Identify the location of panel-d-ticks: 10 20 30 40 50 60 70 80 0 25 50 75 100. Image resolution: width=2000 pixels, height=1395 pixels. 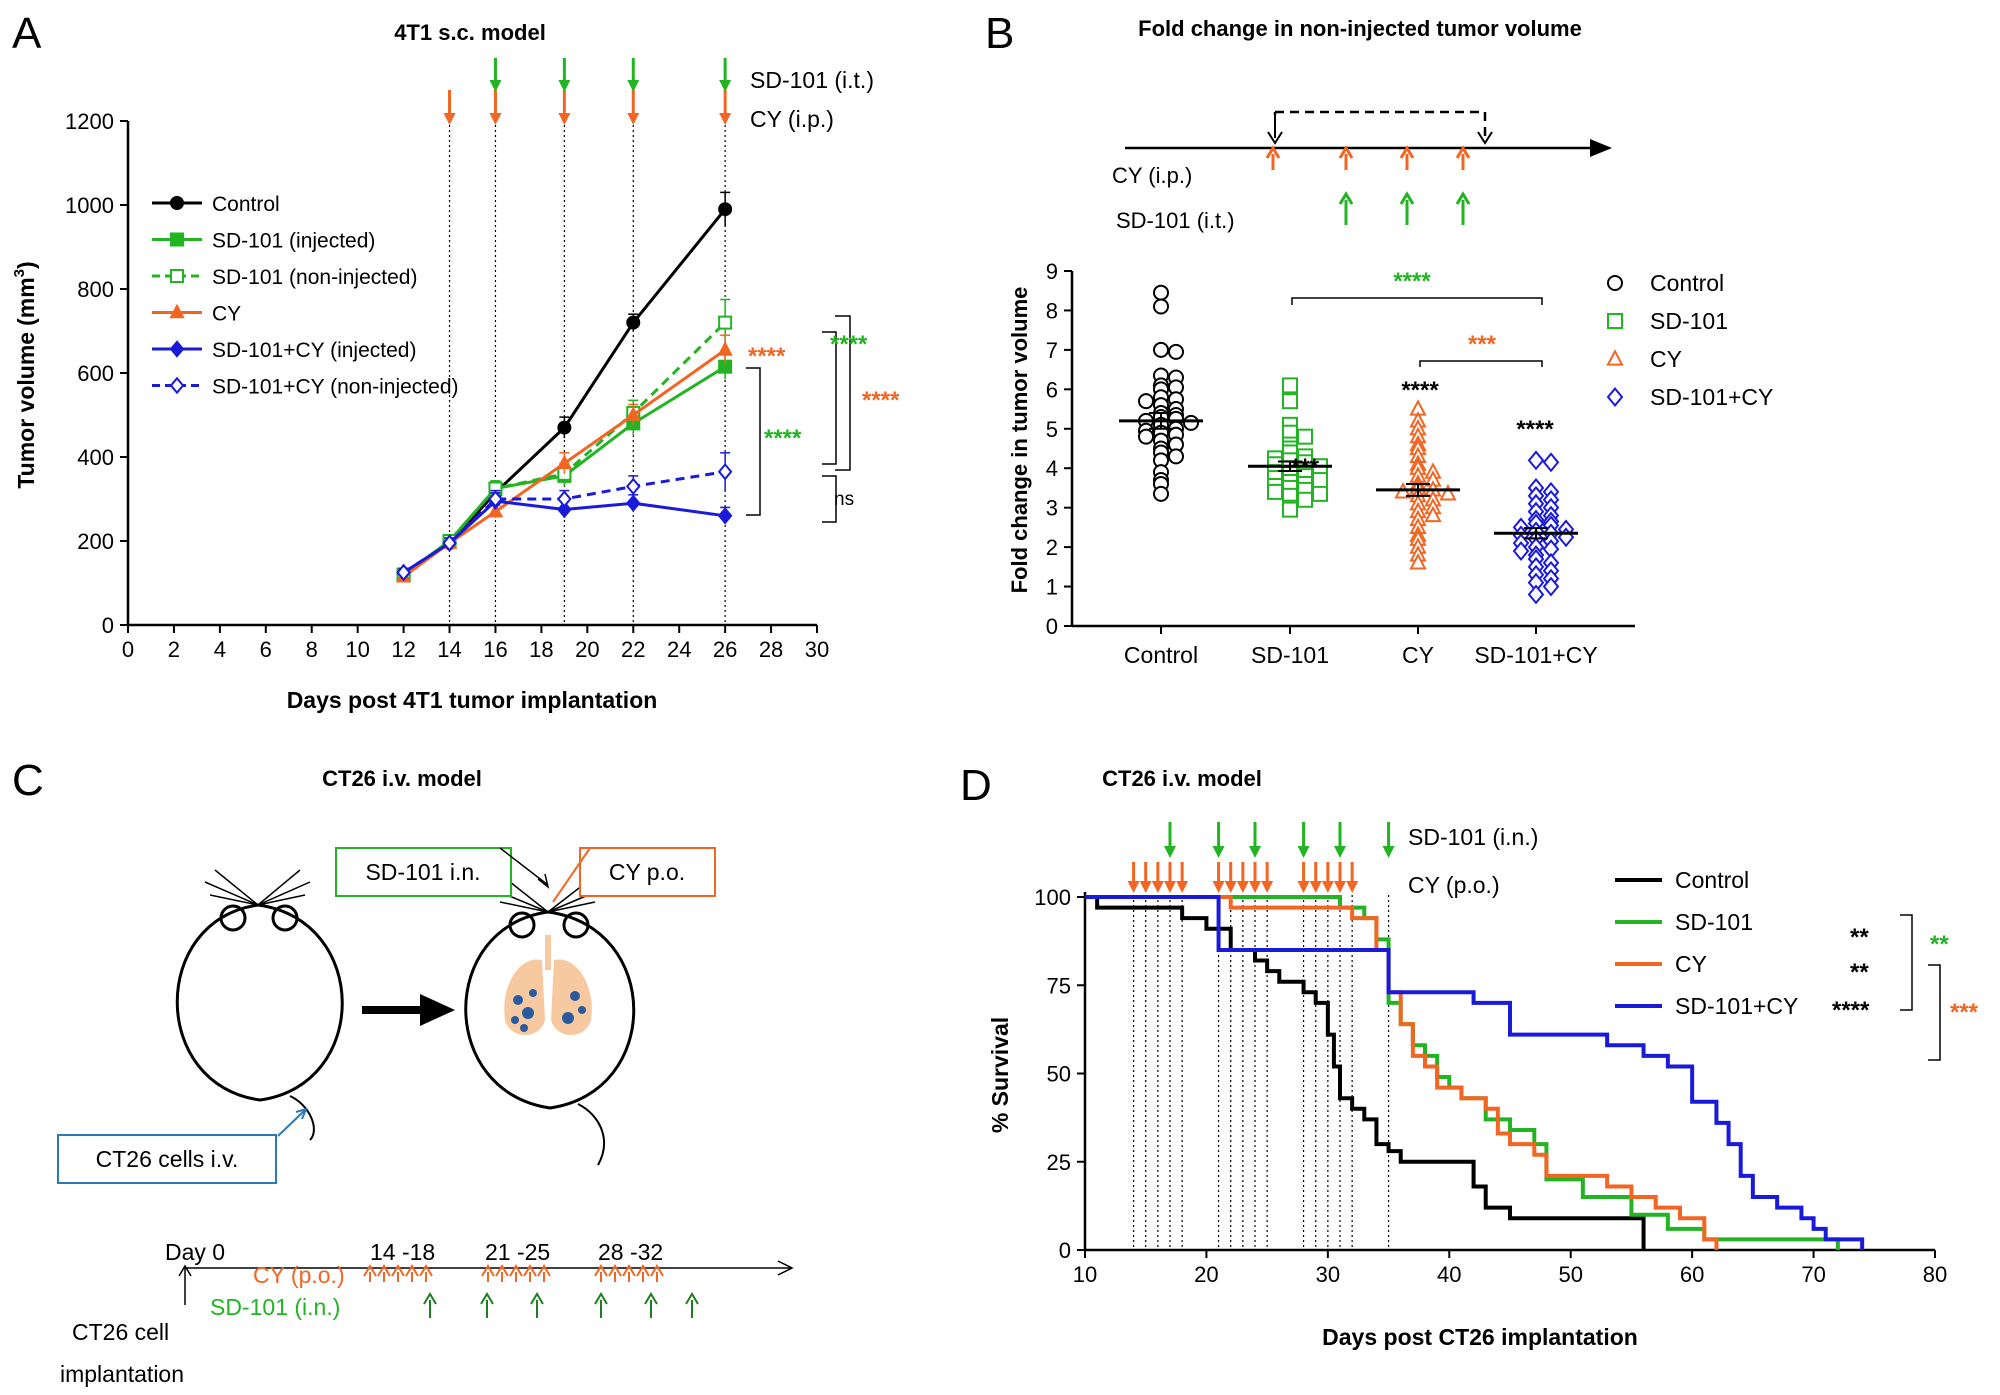
(1490, 1086).